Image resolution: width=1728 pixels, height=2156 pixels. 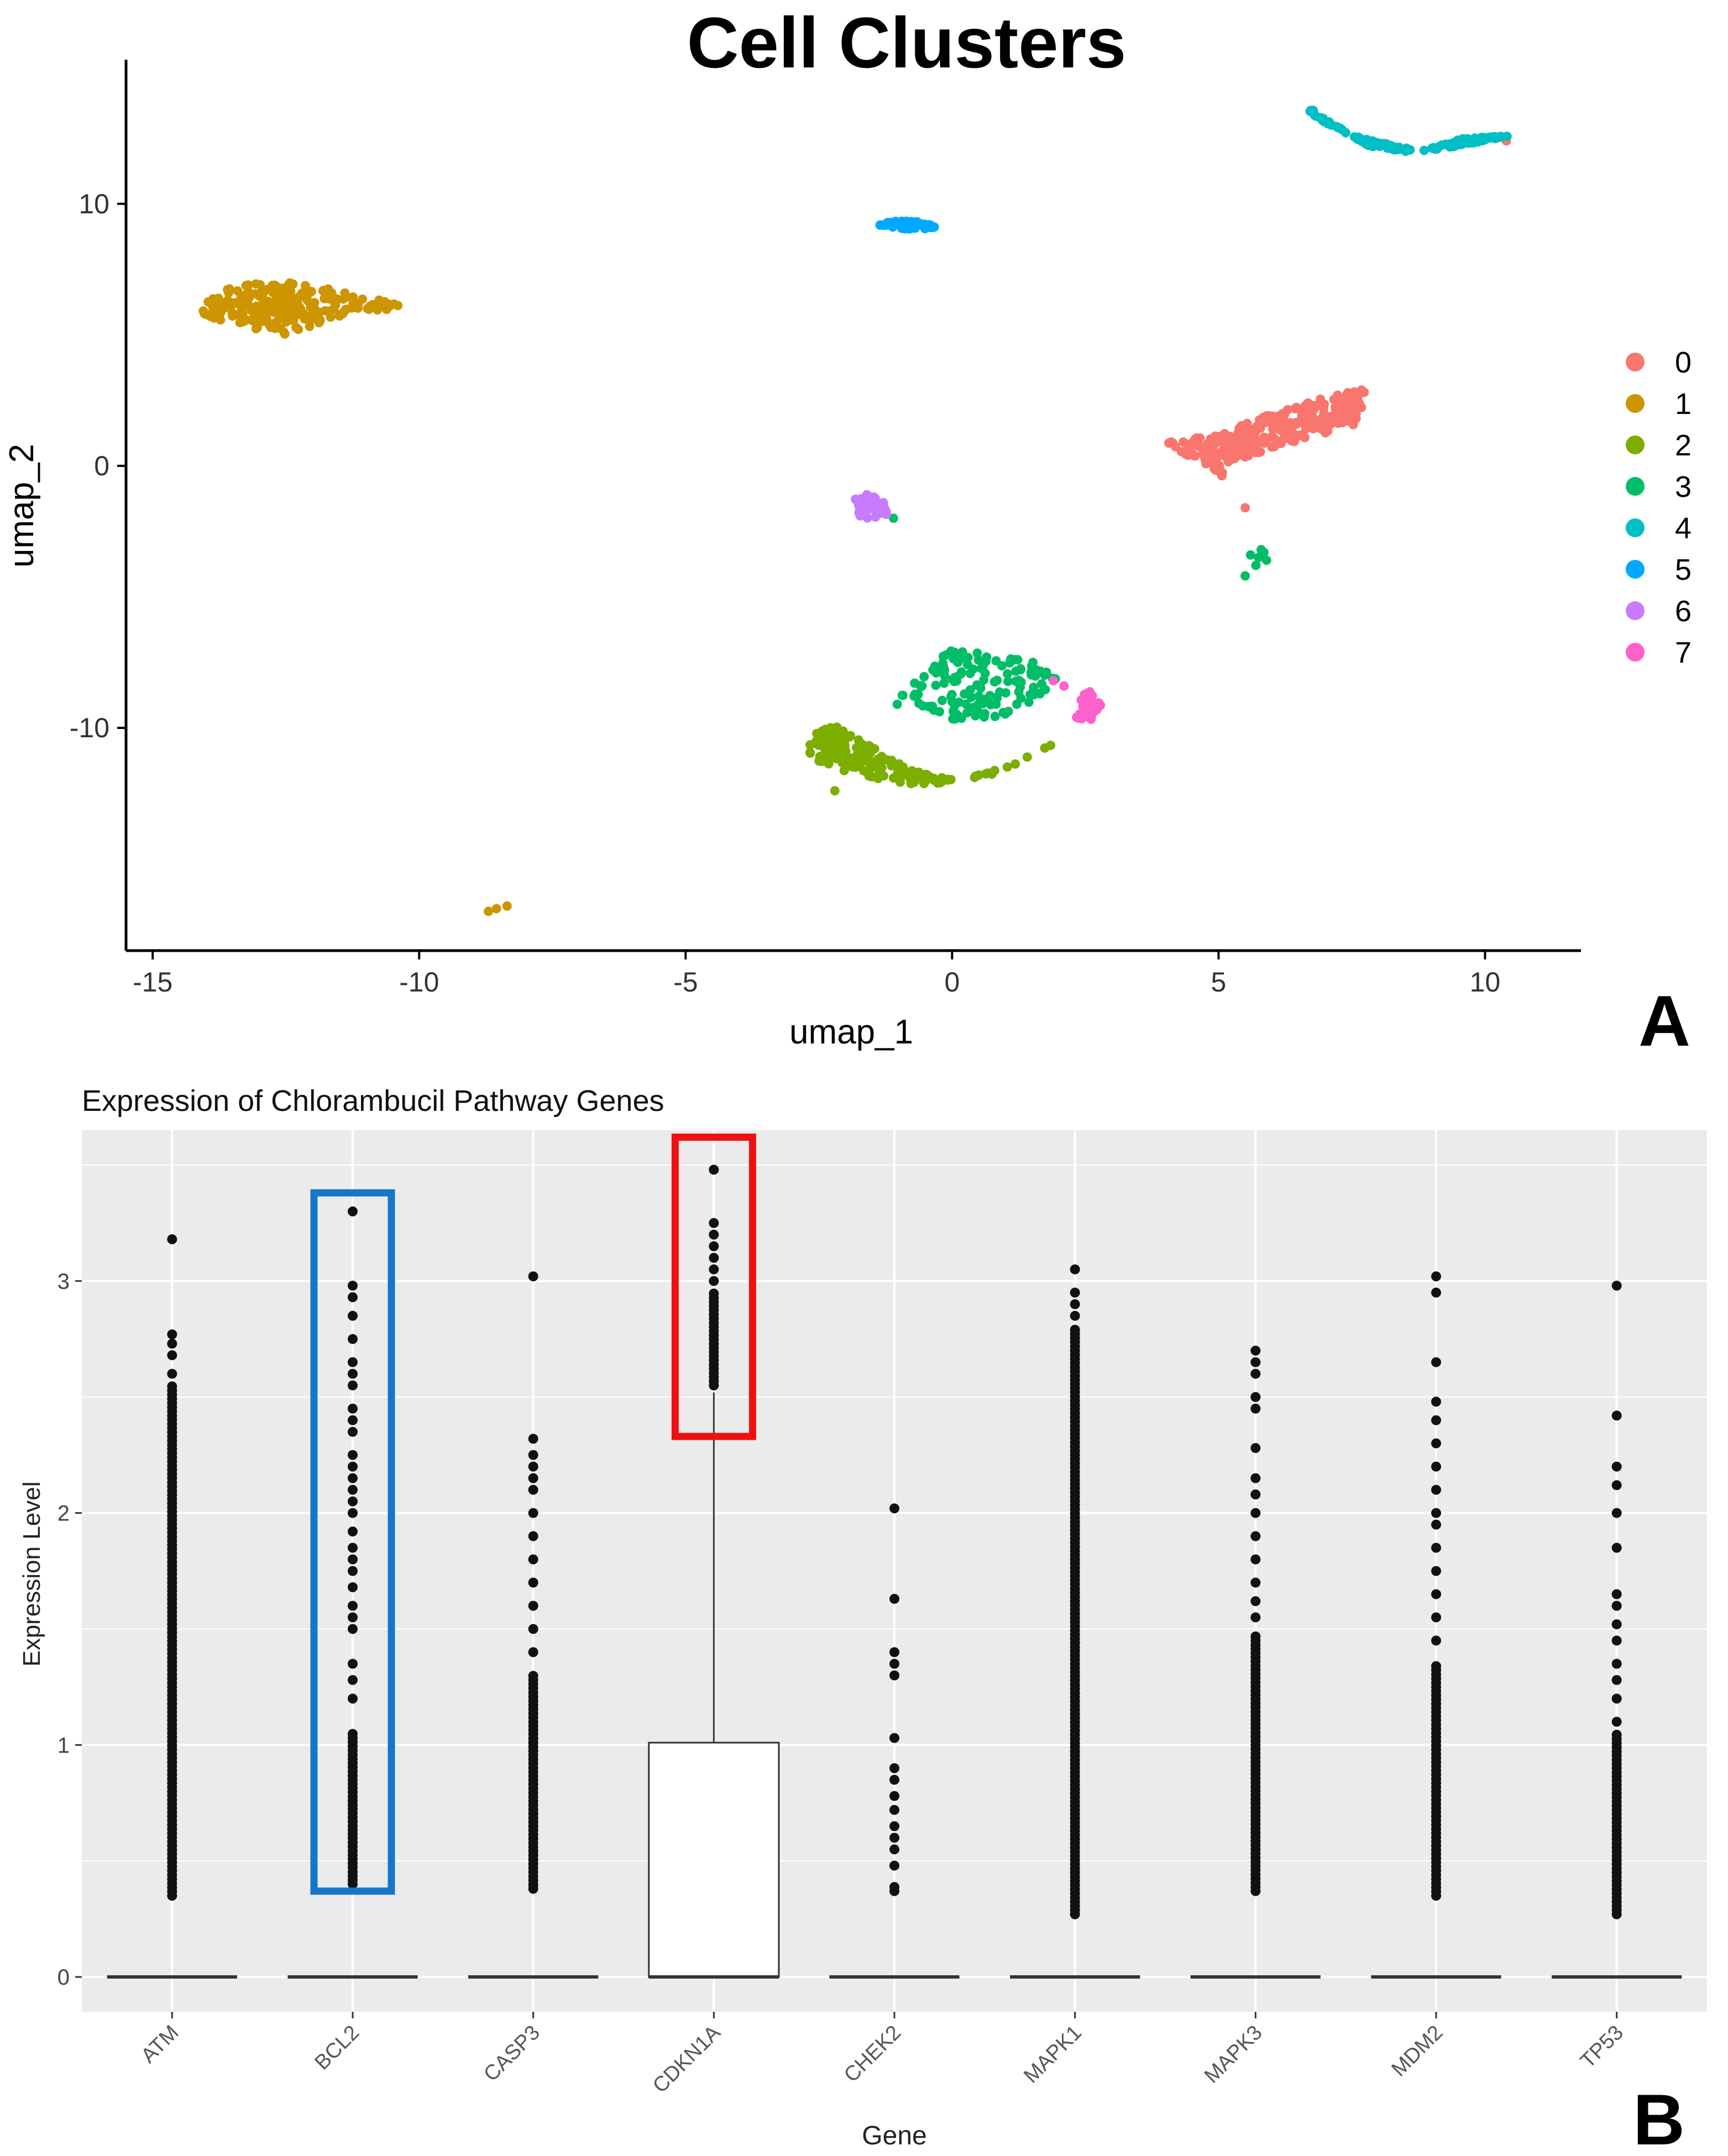 I want to click on cluster-5-points, so click(x=907, y=225).